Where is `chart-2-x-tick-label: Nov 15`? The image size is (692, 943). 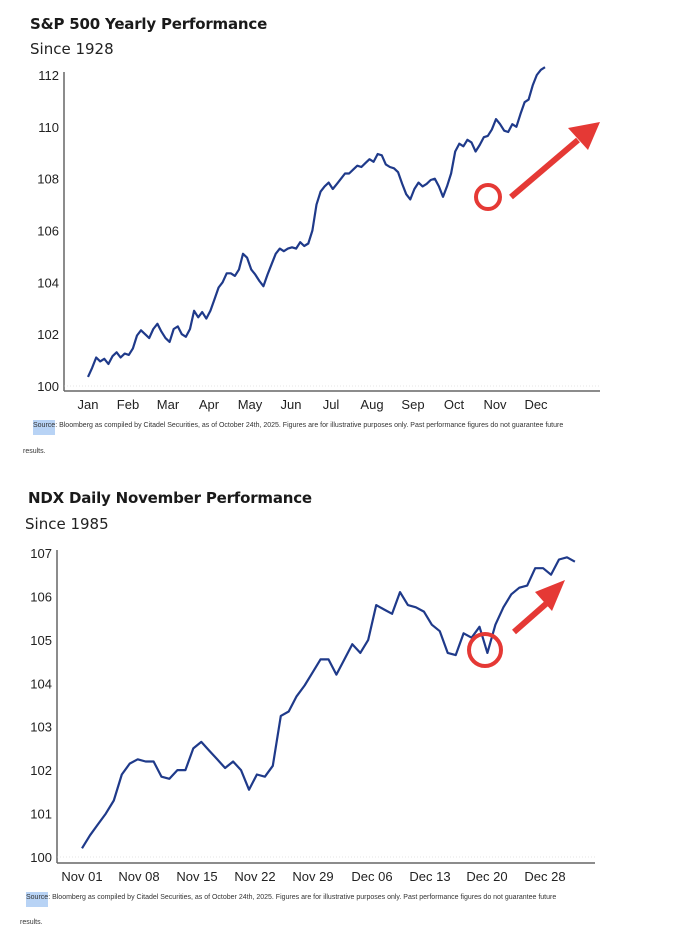
chart-2-x-tick-label: Nov 15 is located at coordinates (196, 876).